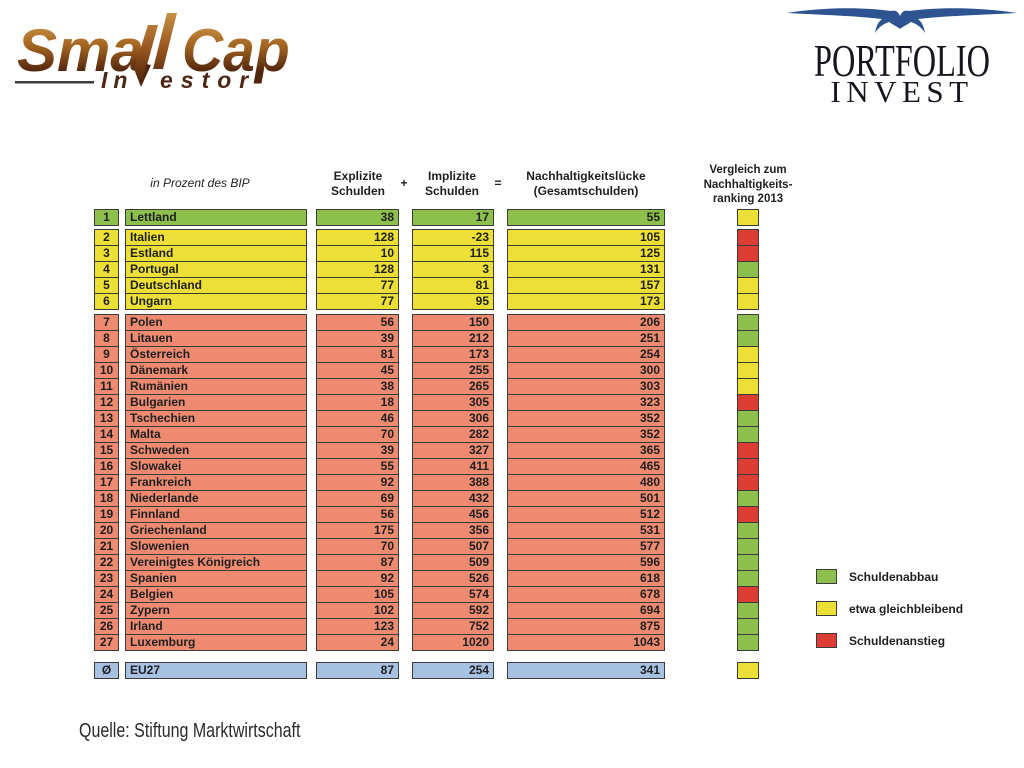 The image size is (1024, 768). I want to click on svg-text: In, so click(117, 80).